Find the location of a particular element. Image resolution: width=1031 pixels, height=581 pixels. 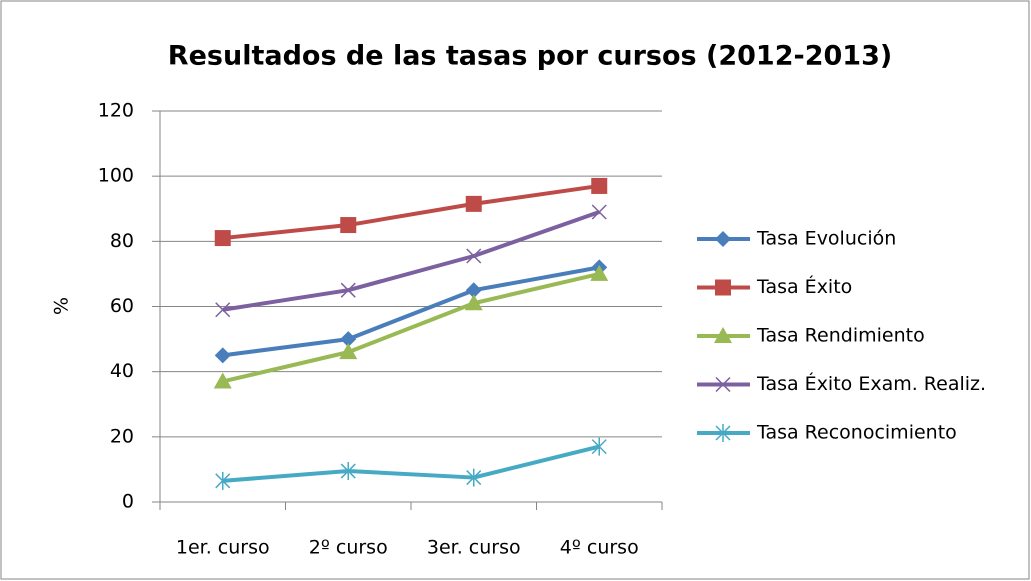

legend-label: Tasa Rendimiento is located at coordinates (840, 336).